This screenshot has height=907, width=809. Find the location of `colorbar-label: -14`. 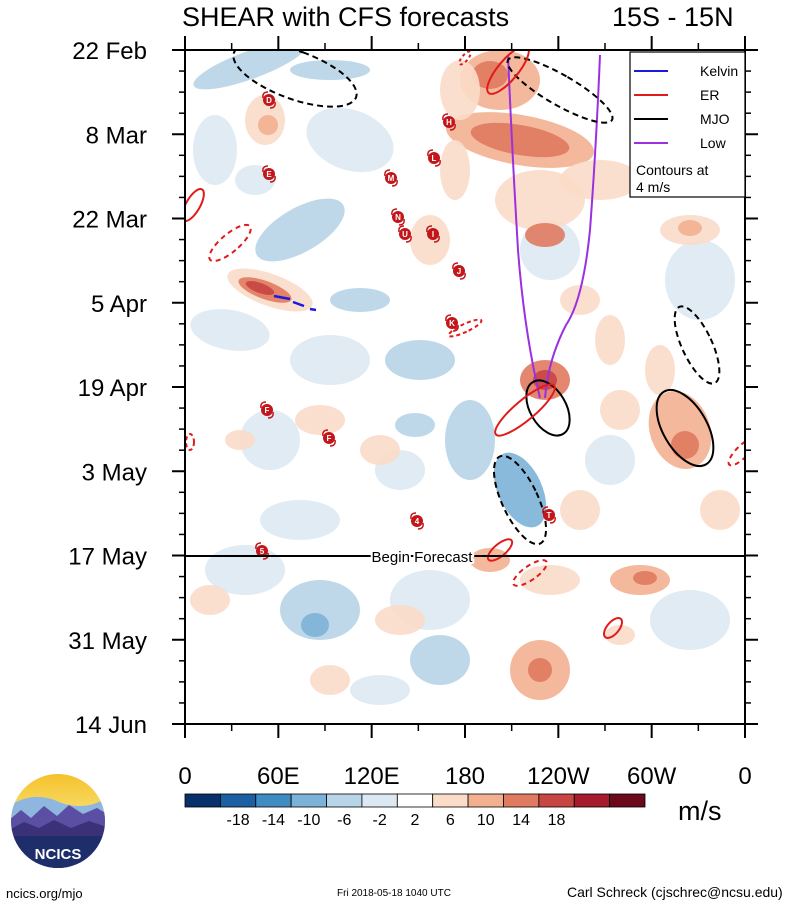

colorbar-label: -14 is located at coordinates (273, 820).